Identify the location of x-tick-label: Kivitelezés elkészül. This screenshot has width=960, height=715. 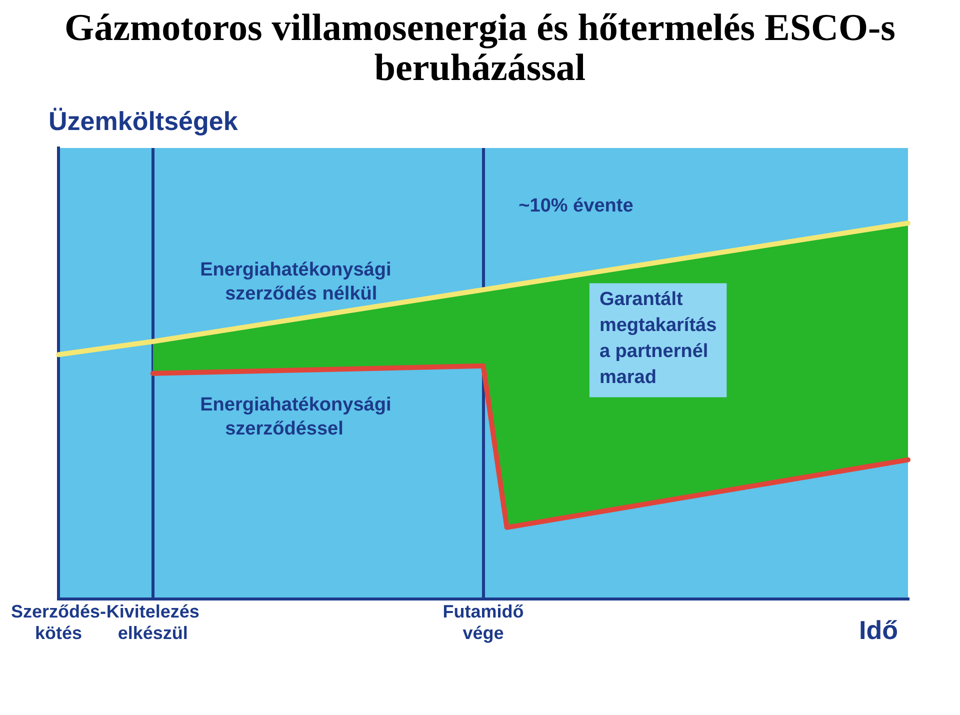
(153, 623).